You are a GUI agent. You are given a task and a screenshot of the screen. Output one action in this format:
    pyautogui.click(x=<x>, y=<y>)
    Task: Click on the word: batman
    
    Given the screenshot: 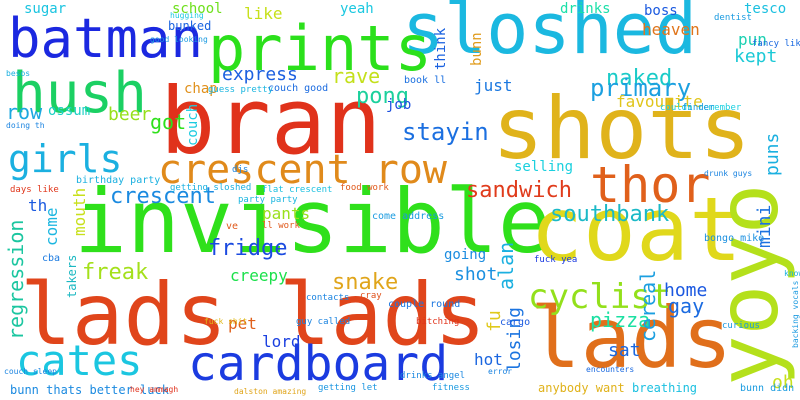 What is the action you would take?
    pyautogui.click(x=106, y=38)
    